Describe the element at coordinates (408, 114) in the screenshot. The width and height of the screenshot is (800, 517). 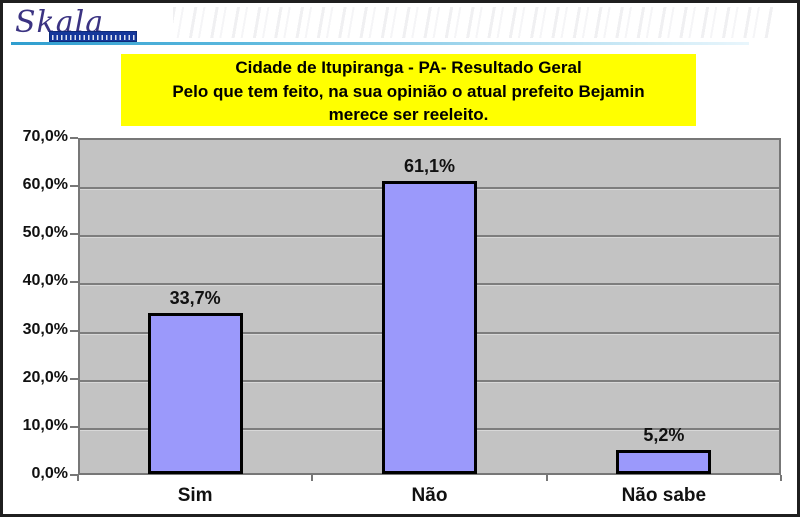
I see `chart-title-line-3: merece ser reeleito.` at that location.